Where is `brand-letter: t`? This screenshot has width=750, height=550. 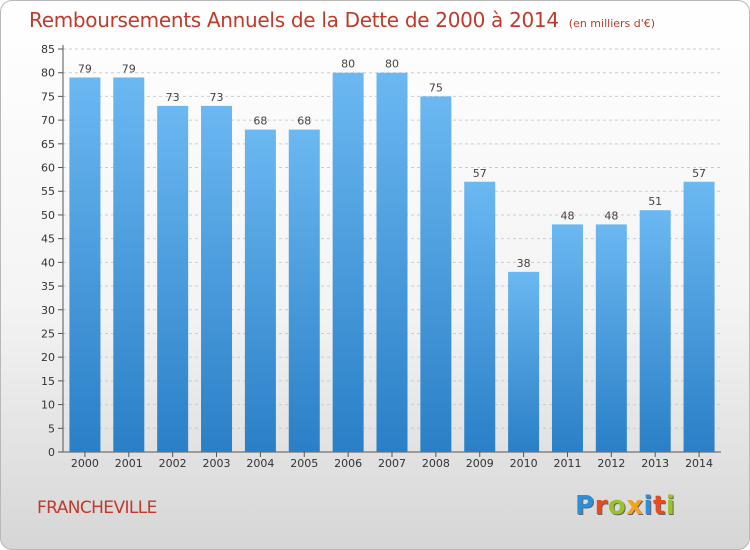 brand-letter: t is located at coordinates (659, 506).